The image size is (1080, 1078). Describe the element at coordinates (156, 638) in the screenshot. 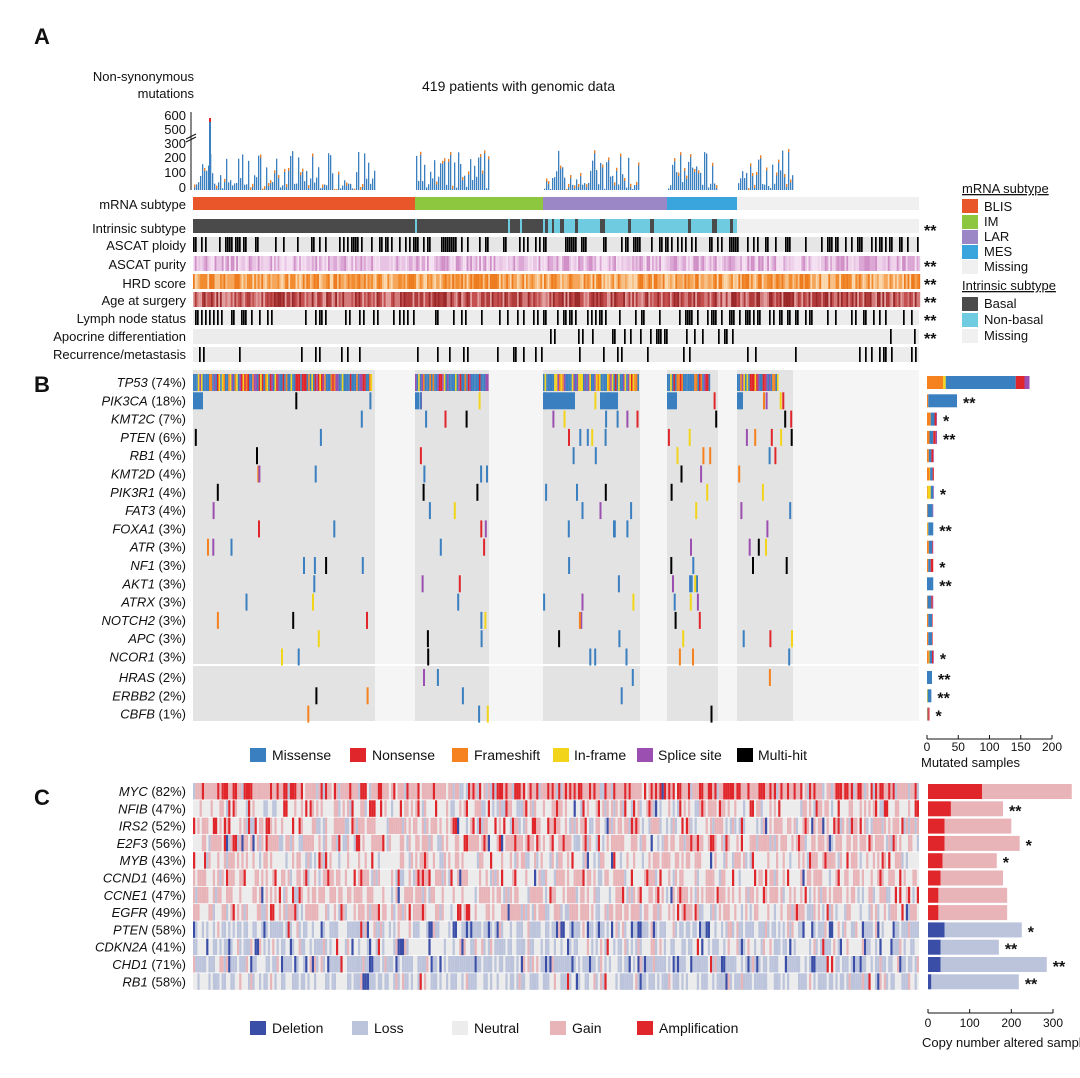

I see `mut-gene-label: APC (3%)` at that location.